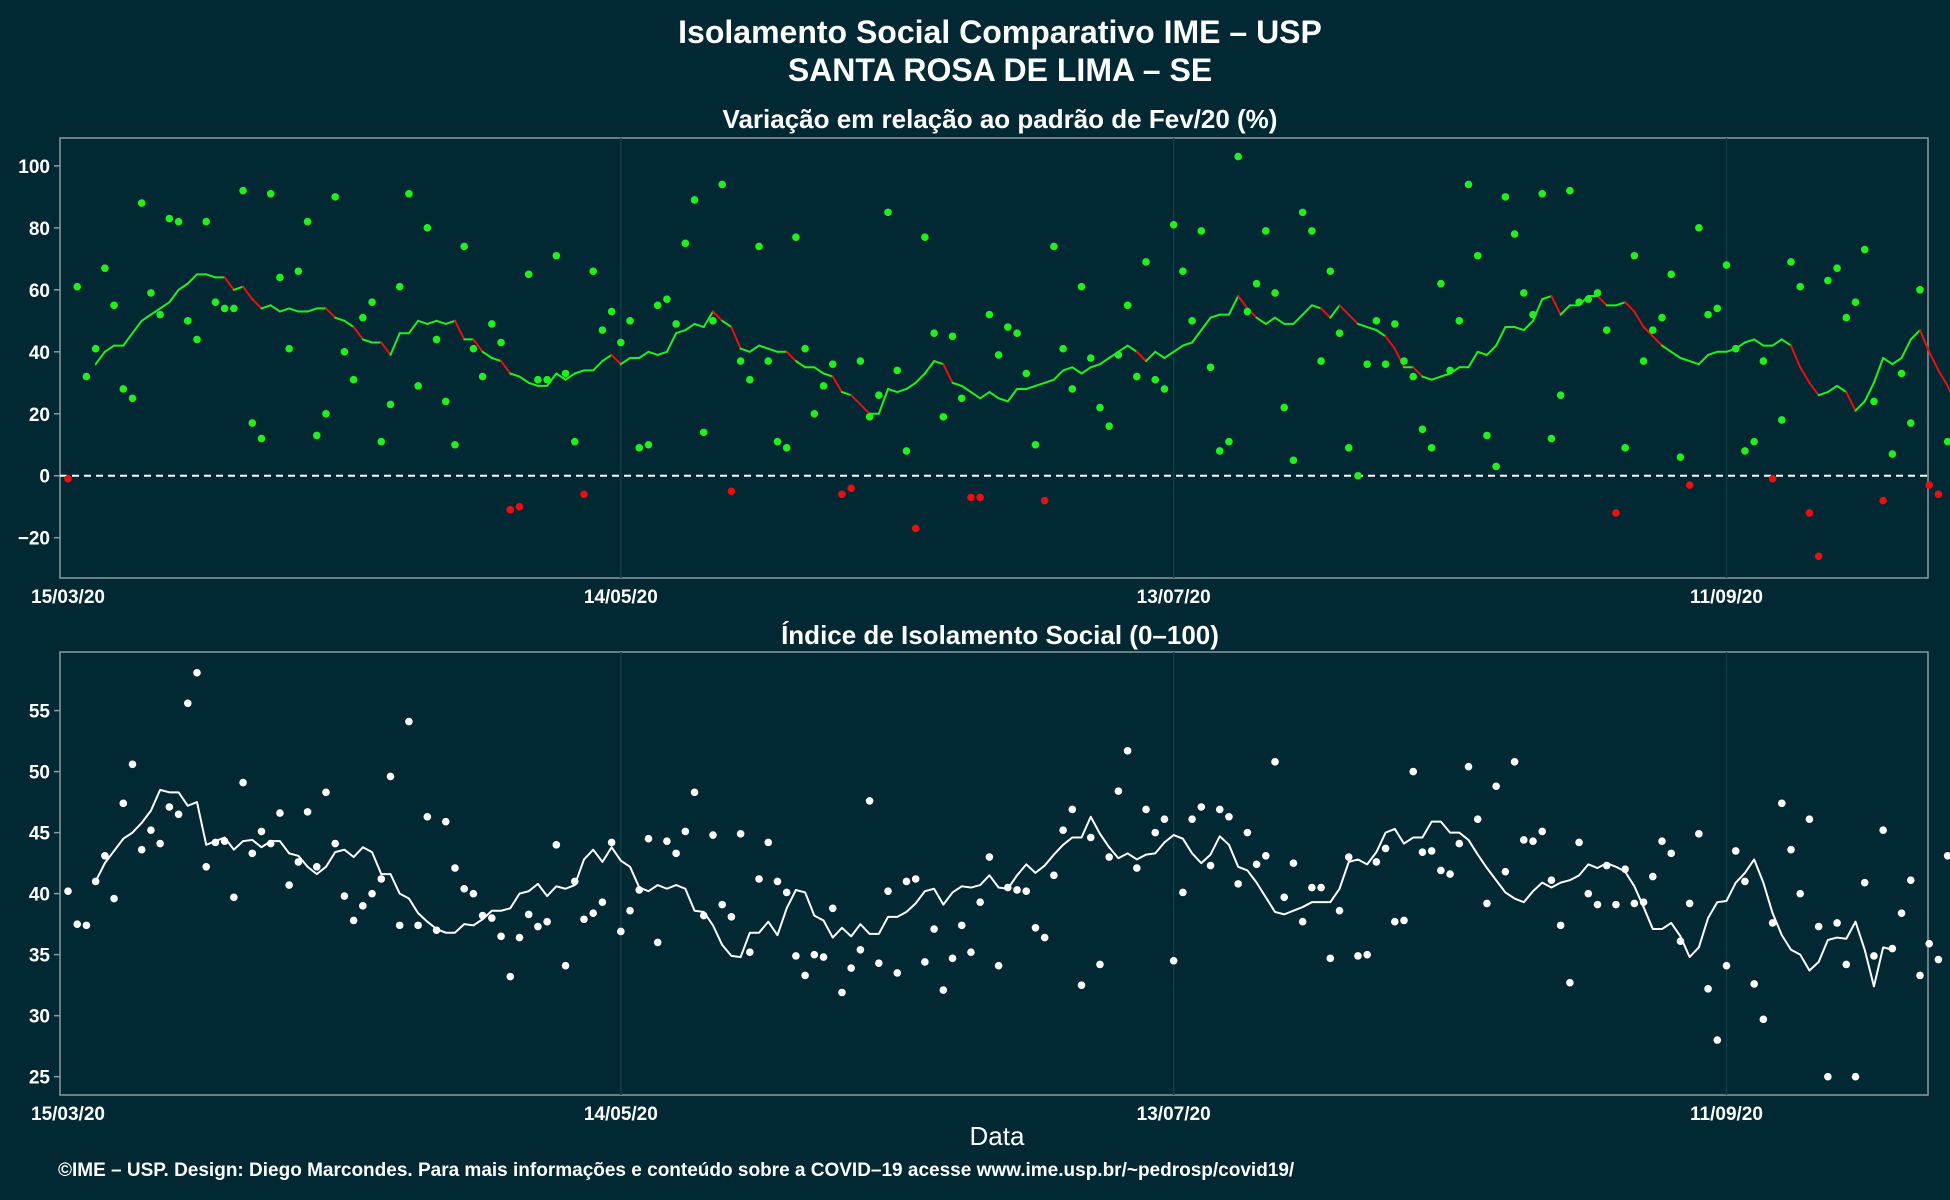 This screenshot has height=1200, width=1950. What do you see at coordinates (44, 477) in the screenshot?
I see `y-tick-label: 0` at bounding box center [44, 477].